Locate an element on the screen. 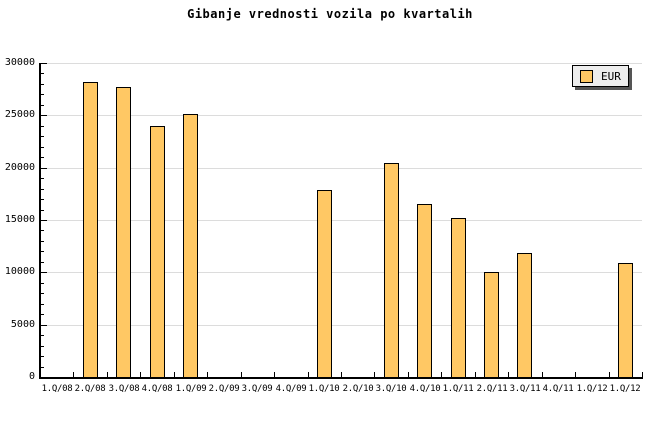  x-tick-label: 4.Q/09 is located at coordinates (291, 389).